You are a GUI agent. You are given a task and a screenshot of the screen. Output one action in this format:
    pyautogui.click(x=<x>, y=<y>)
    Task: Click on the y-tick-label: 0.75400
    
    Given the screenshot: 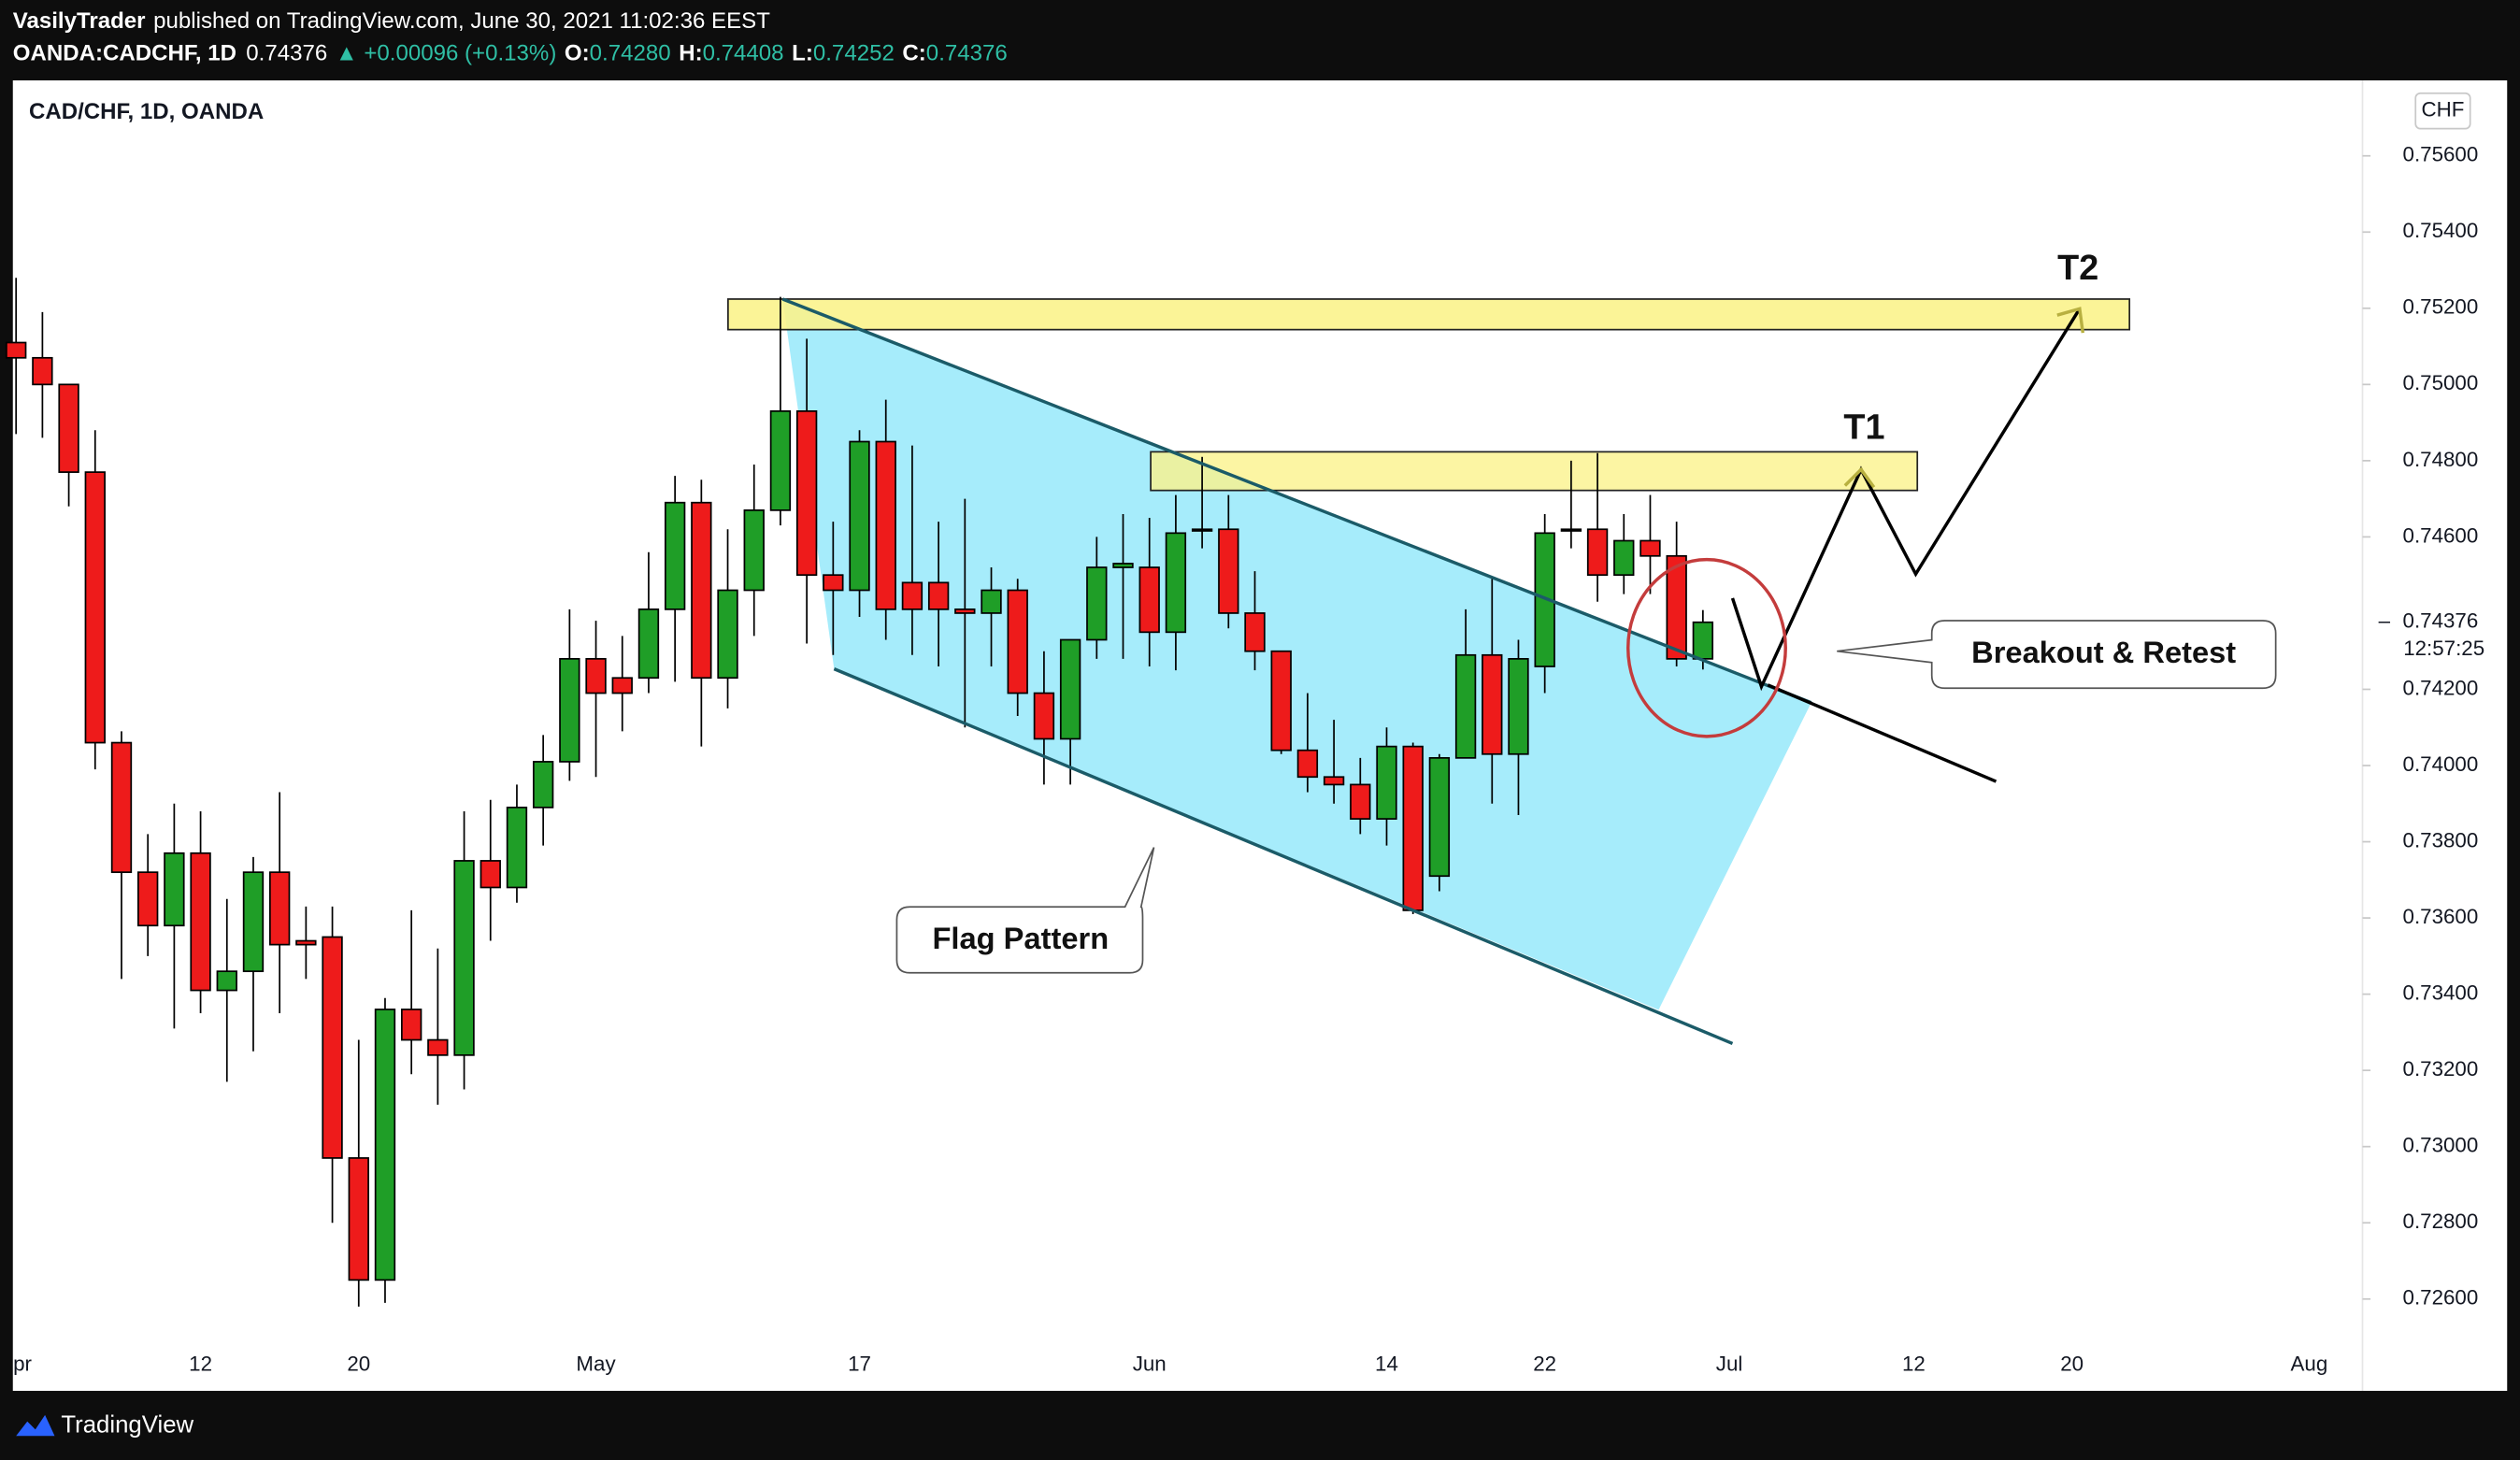 What is the action you would take?
    pyautogui.click(x=2441, y=231)
    